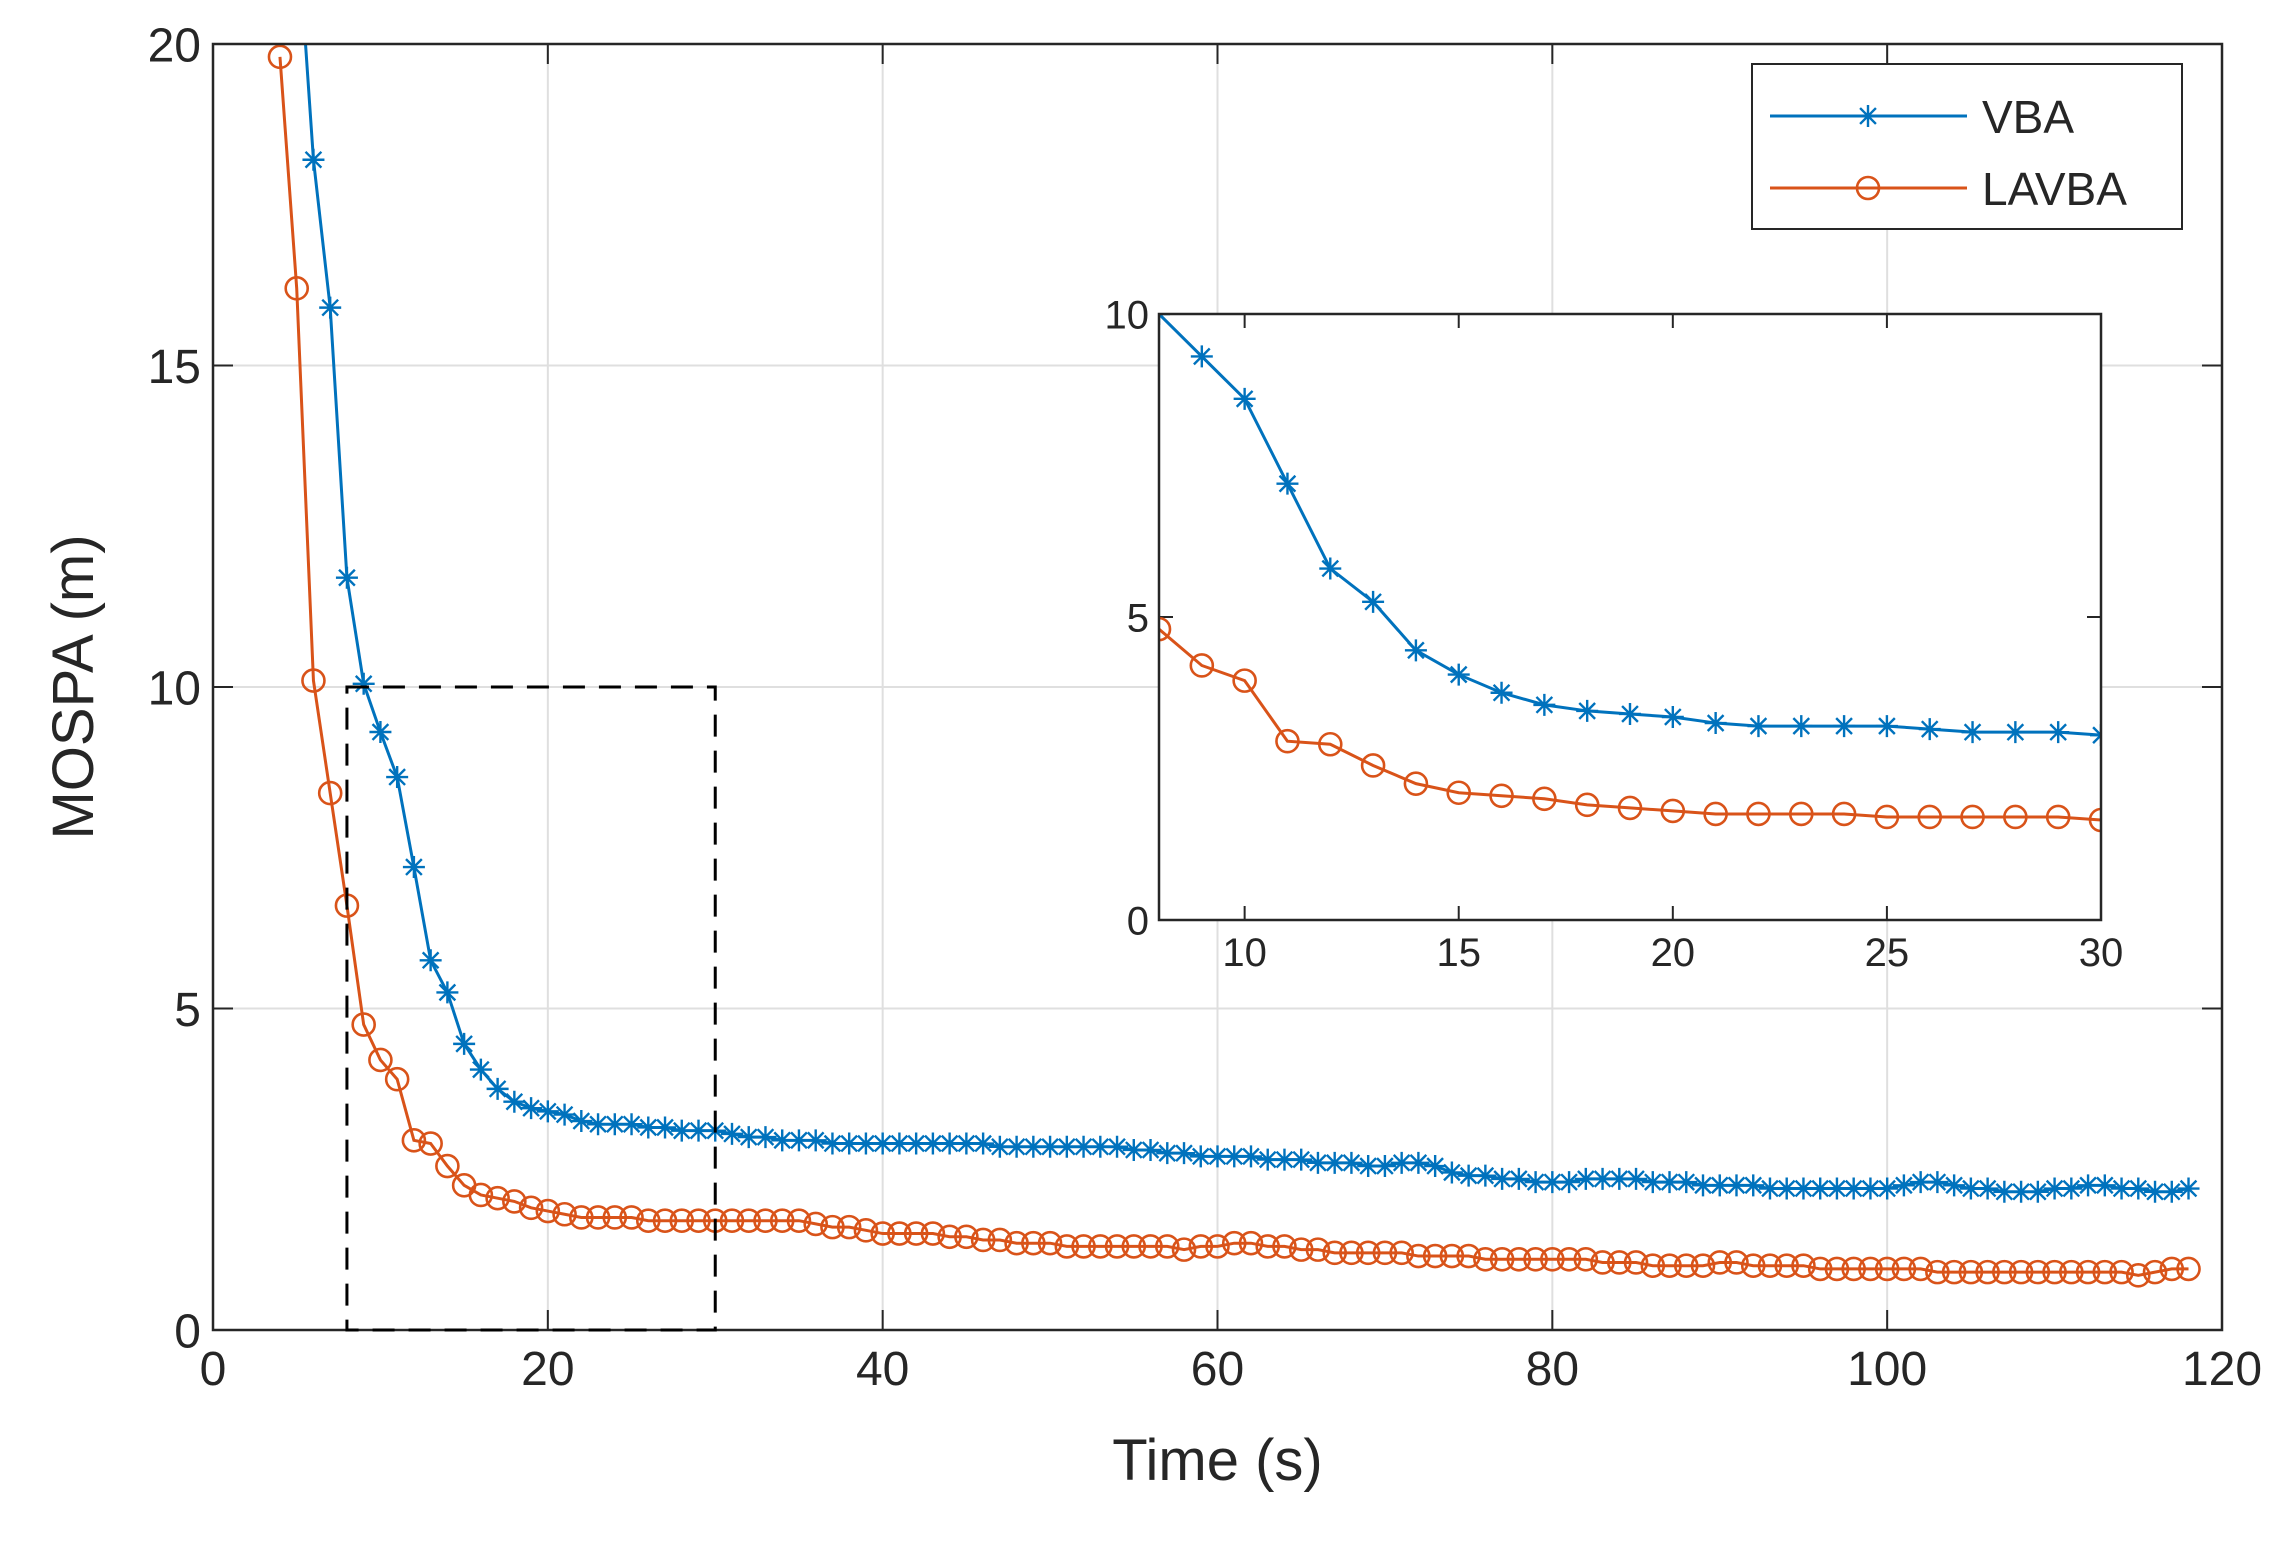  What do you see at coordinates (174, 45) in the screenshot?
I see `y-tick-label: 20` at bounding box center [174, 45].